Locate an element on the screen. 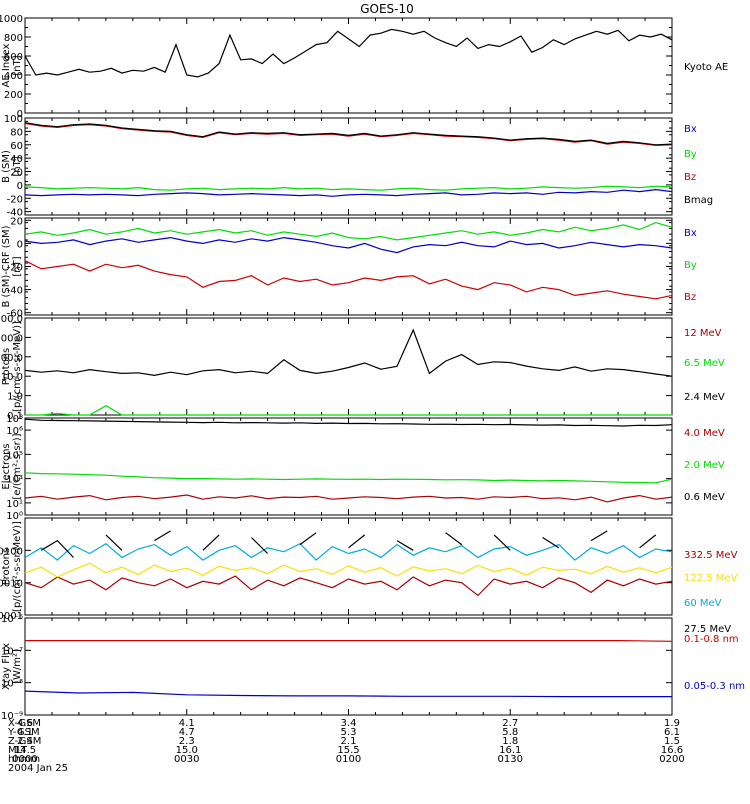 The image size is (750, 804). y-tick-label: 40 is located at coordinates (16, 159).